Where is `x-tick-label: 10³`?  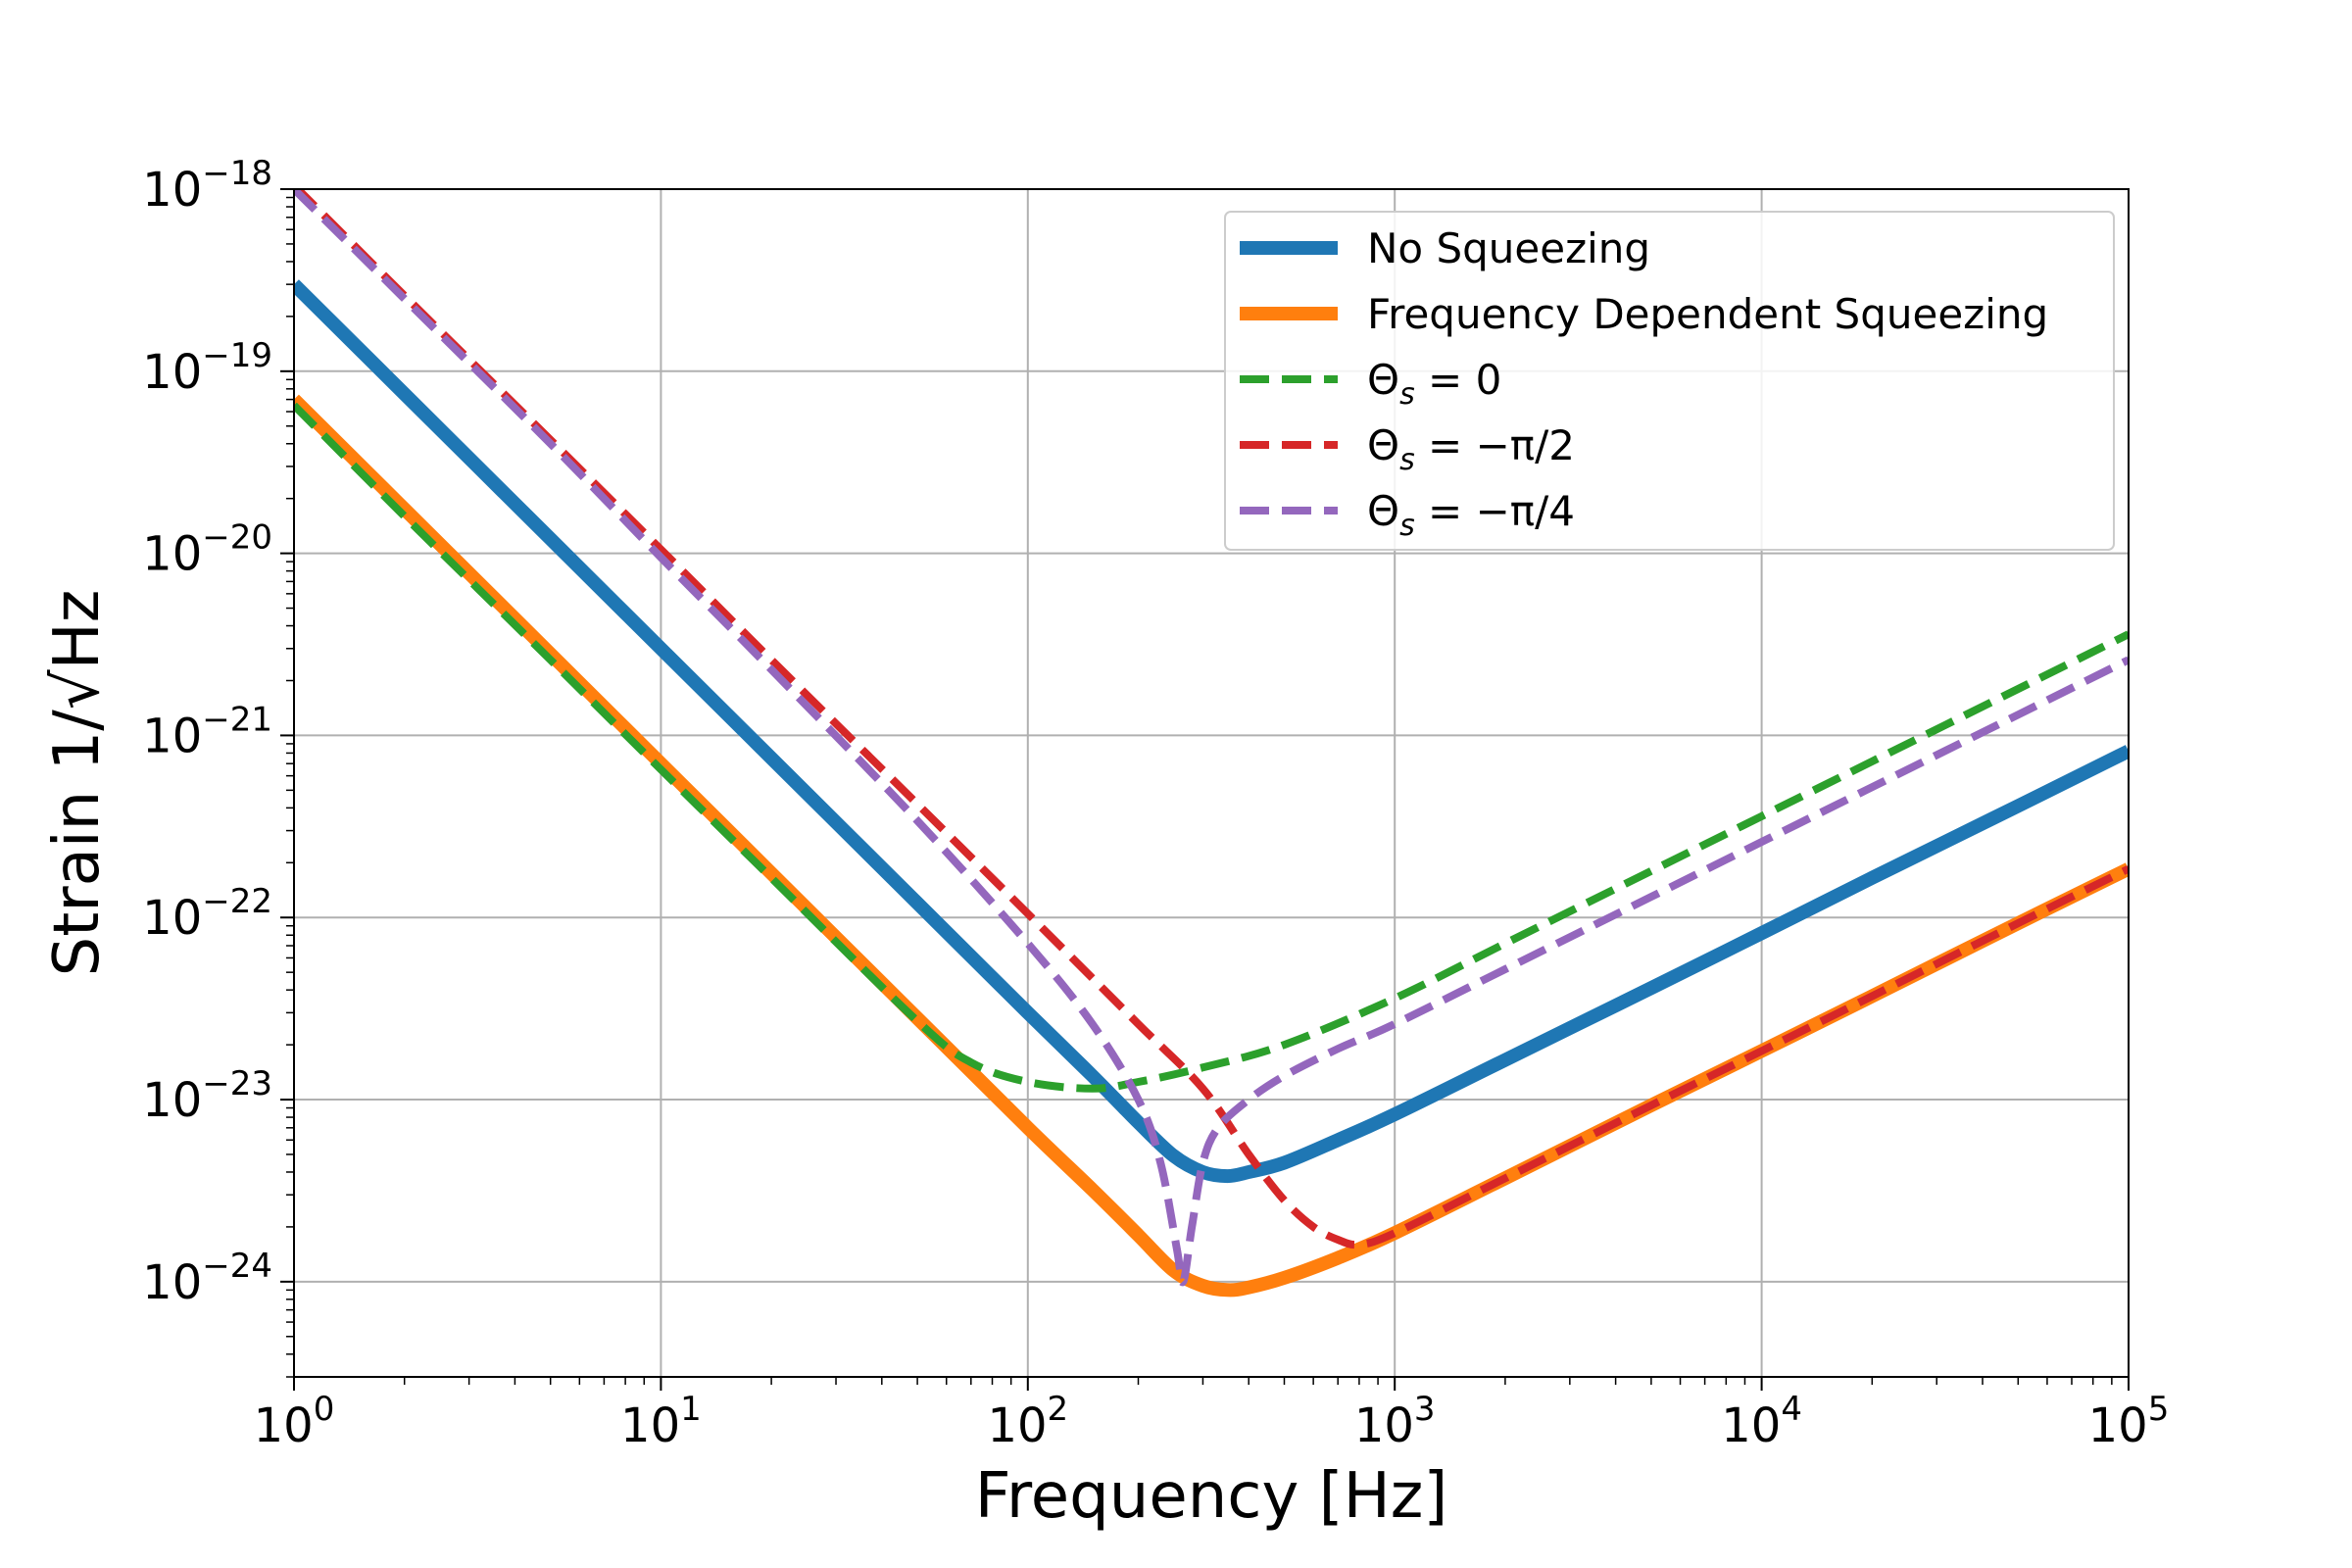 x-tick-label: 10³ is located at coordinates (1395, 1421).